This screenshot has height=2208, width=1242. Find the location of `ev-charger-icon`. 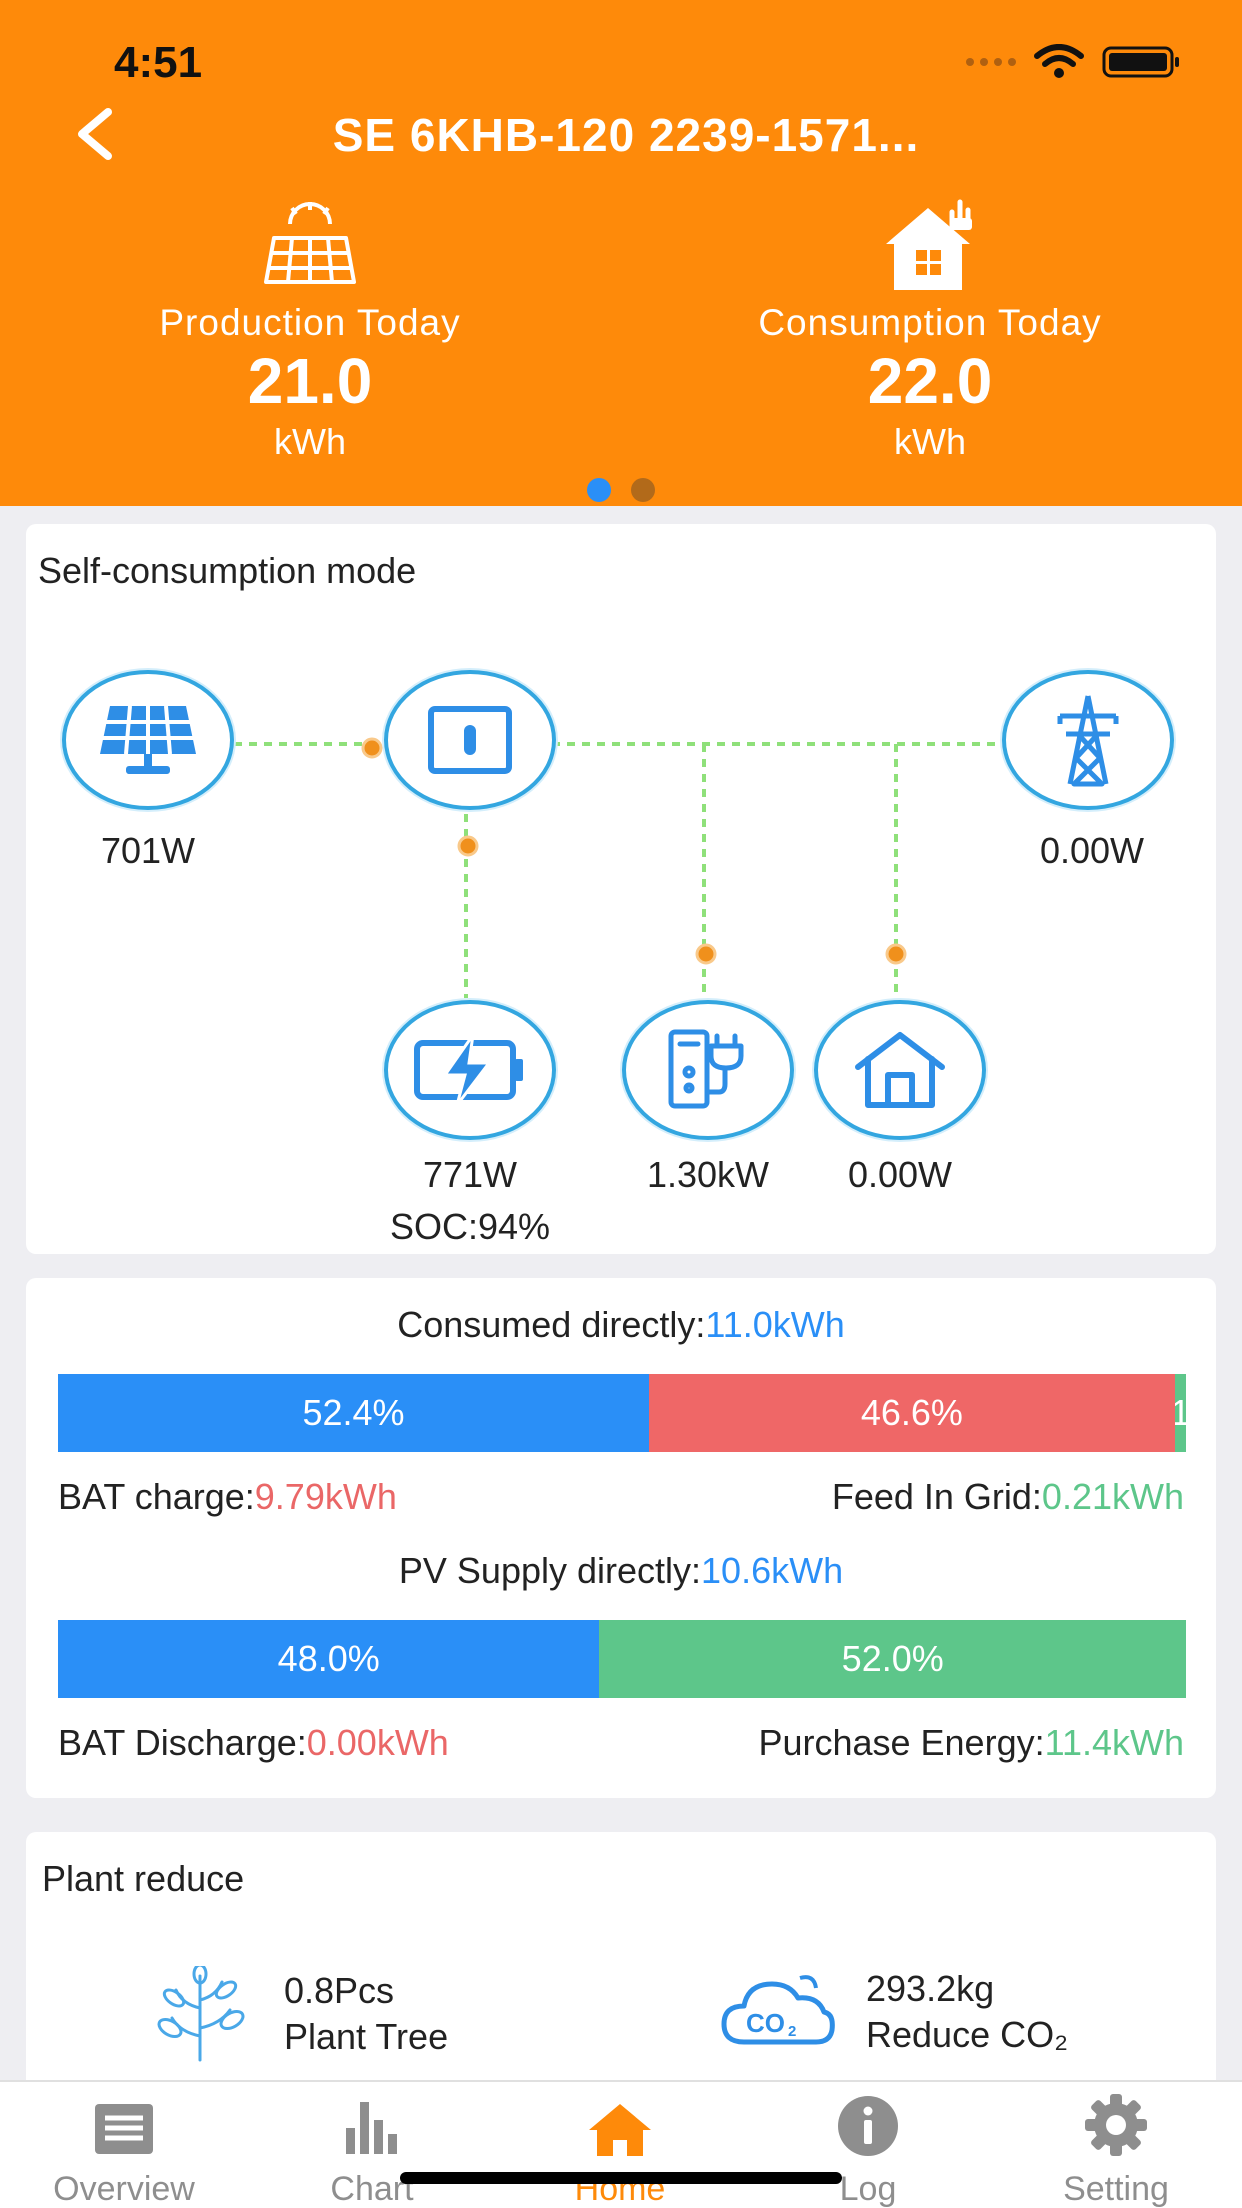

ev-charger-icon is located at coordinates (706, 1069).